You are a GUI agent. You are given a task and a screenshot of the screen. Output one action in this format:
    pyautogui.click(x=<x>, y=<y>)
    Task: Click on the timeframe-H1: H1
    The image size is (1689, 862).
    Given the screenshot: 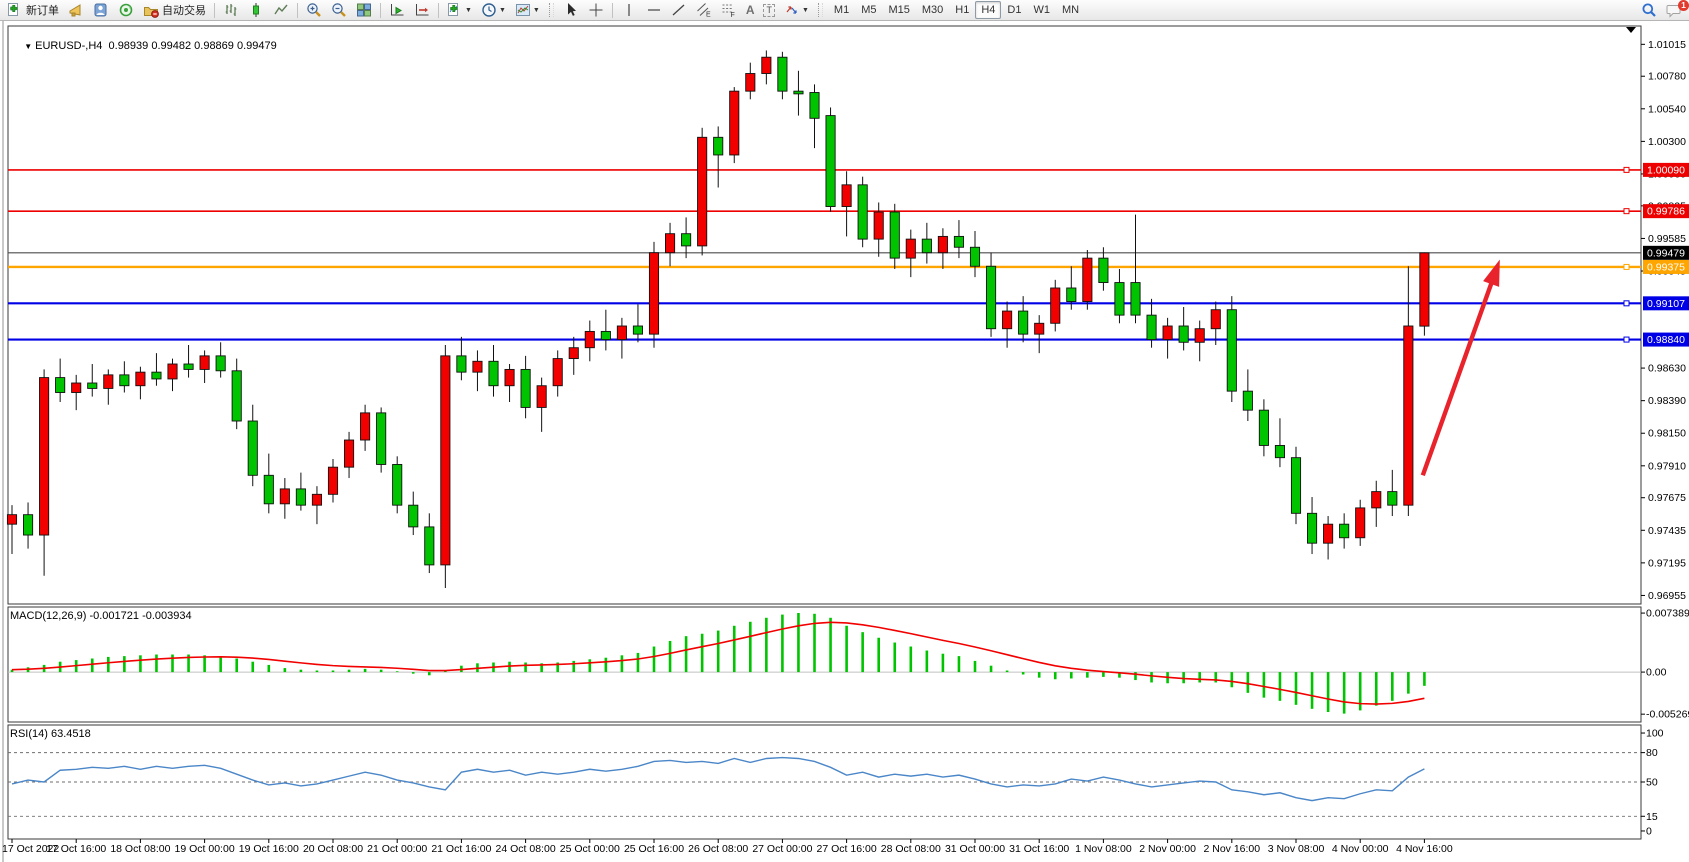 What is the action you would take?
    pyautogui.click(x=962, y=10)
    